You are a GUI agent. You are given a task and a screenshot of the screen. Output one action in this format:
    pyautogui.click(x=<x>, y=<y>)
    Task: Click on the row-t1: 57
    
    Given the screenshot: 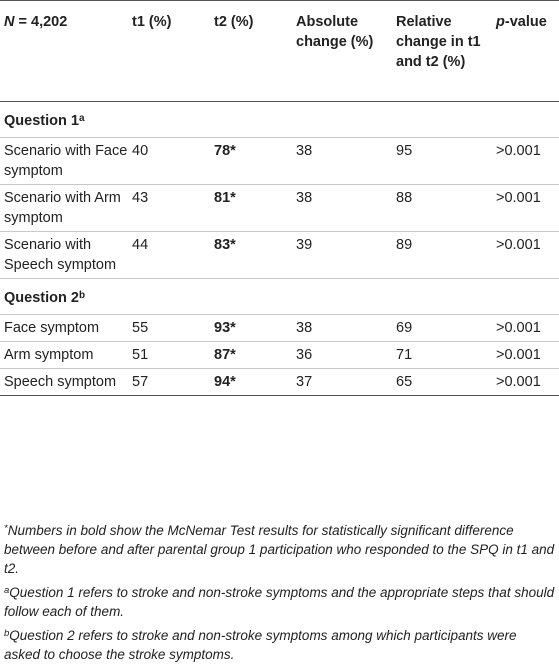 What is the action you would take?
    pyautogui.click(x=140, y=382)
    